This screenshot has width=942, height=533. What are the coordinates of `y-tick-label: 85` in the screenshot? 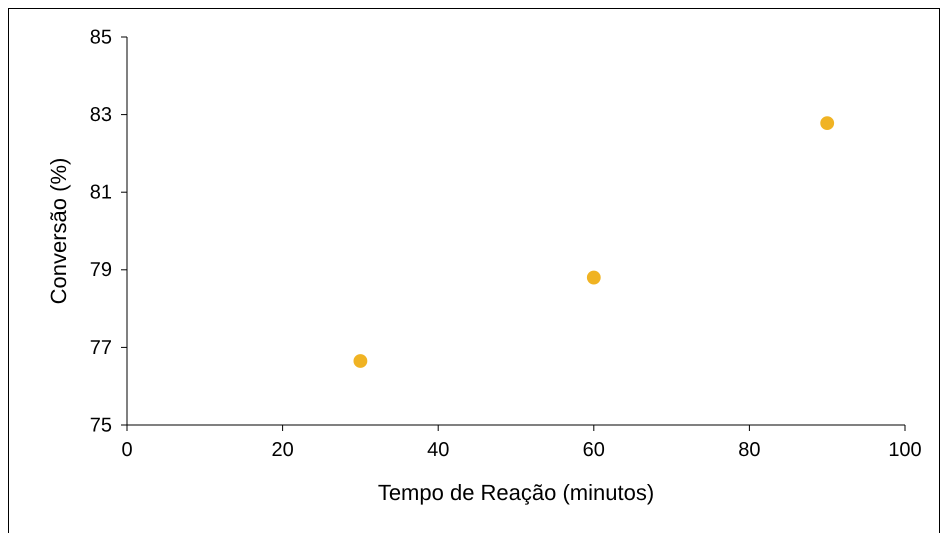 It's located at (101, 37).